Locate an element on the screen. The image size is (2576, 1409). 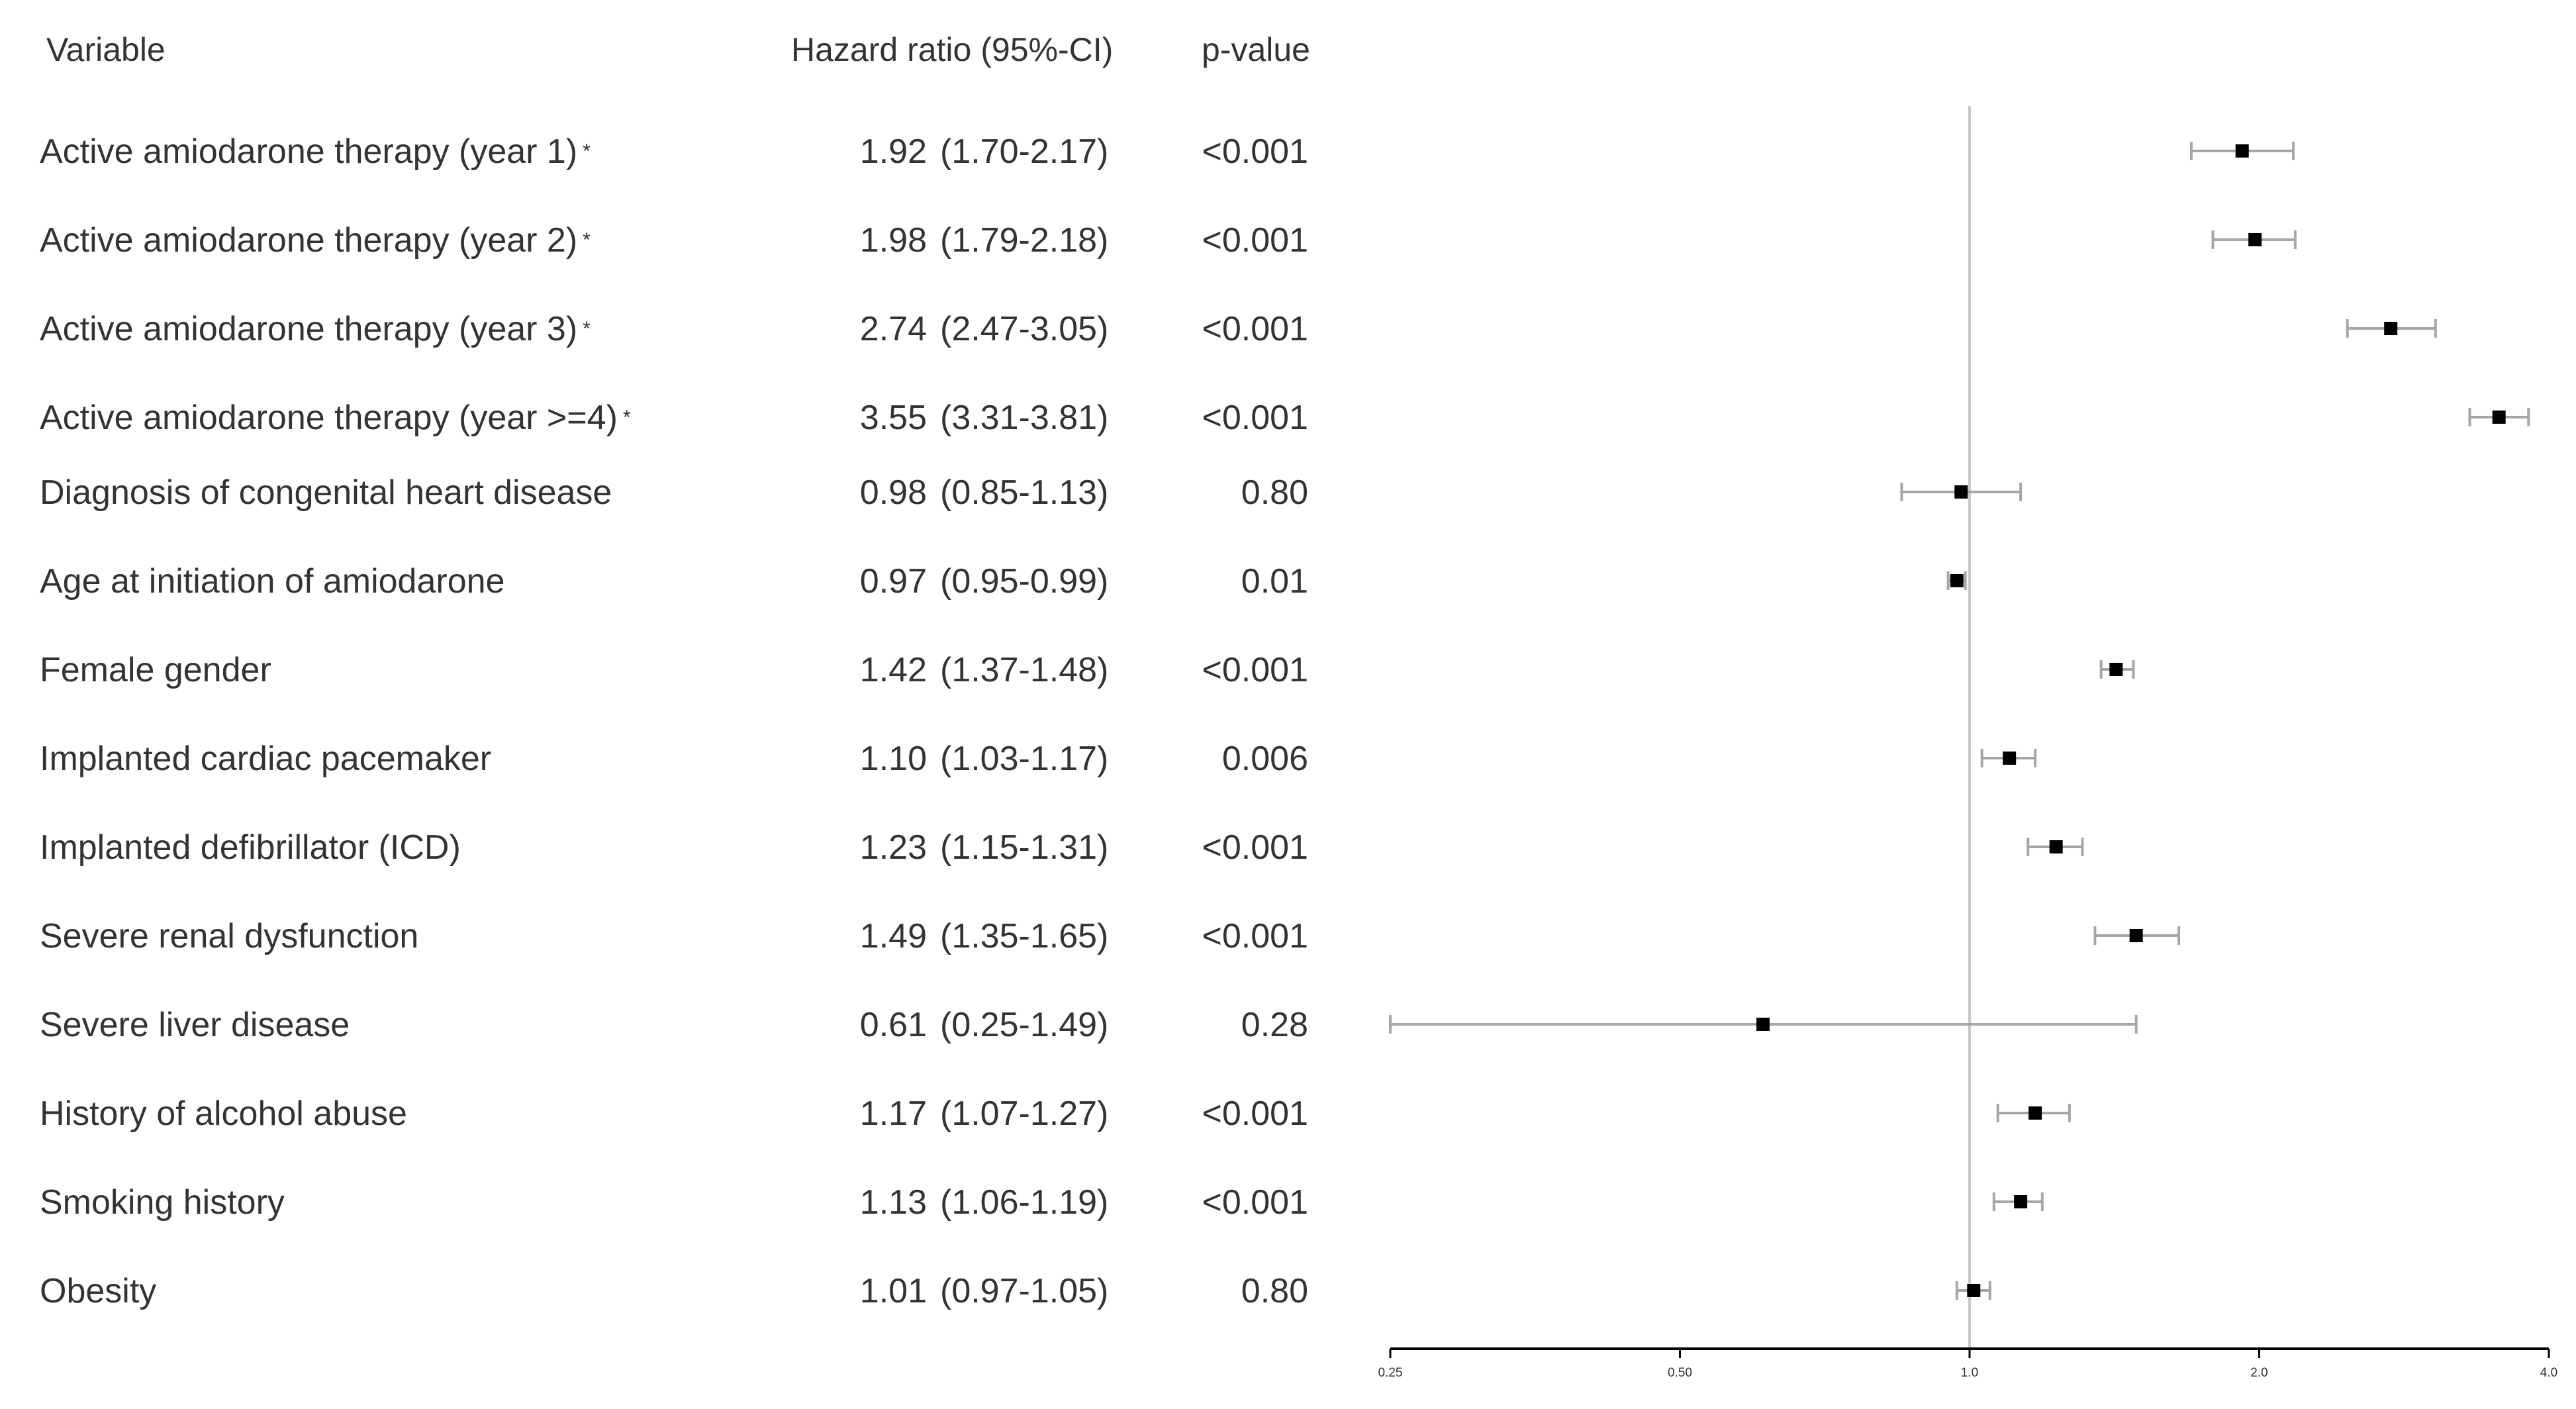
x-axis-tick-label: 4.0 is located at coordinates (2548, 1373).